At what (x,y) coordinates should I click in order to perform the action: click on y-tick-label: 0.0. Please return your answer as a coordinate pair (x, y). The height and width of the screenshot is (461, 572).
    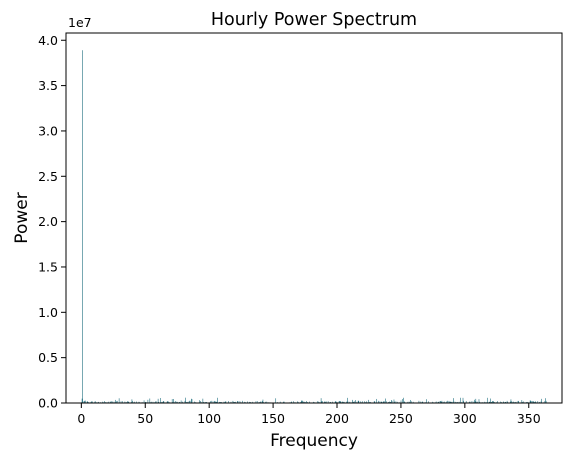
    Looking at the image, I should click on (48, 403).